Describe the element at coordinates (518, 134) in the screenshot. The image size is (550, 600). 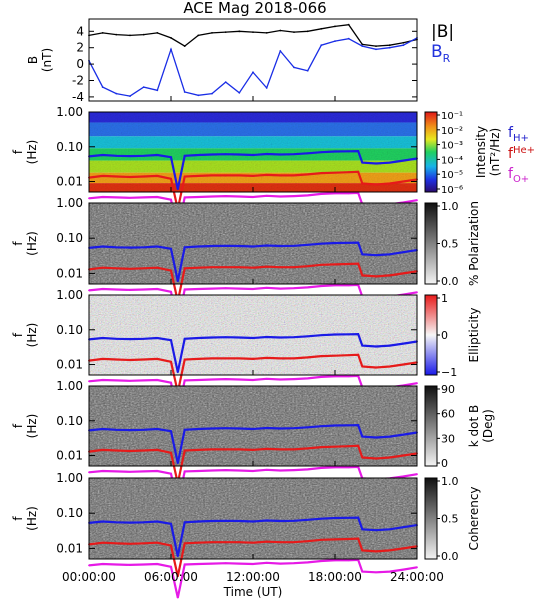
I see `legend-f-h: fH+` at that location.